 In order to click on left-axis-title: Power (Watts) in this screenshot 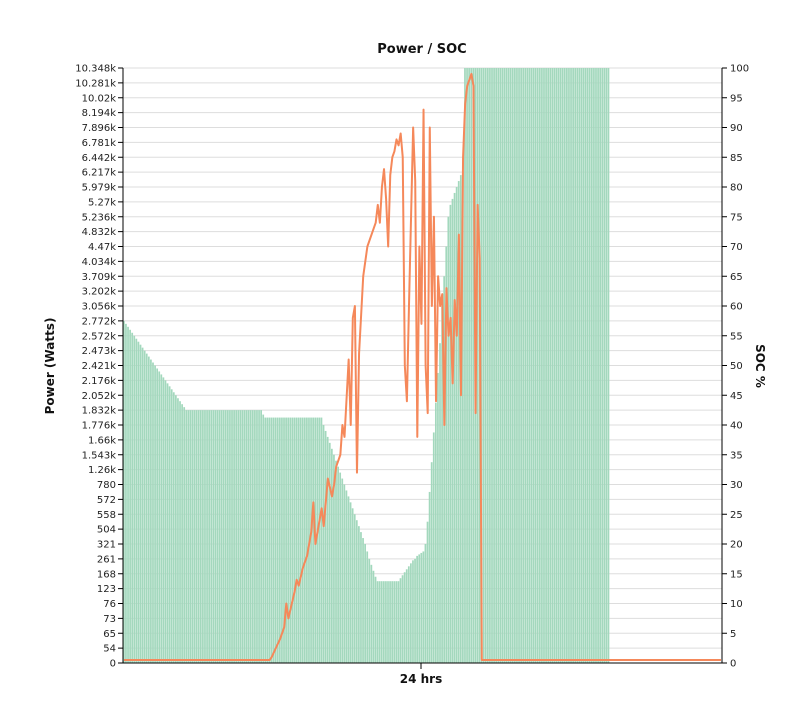, I will do `click(50, 366)`.